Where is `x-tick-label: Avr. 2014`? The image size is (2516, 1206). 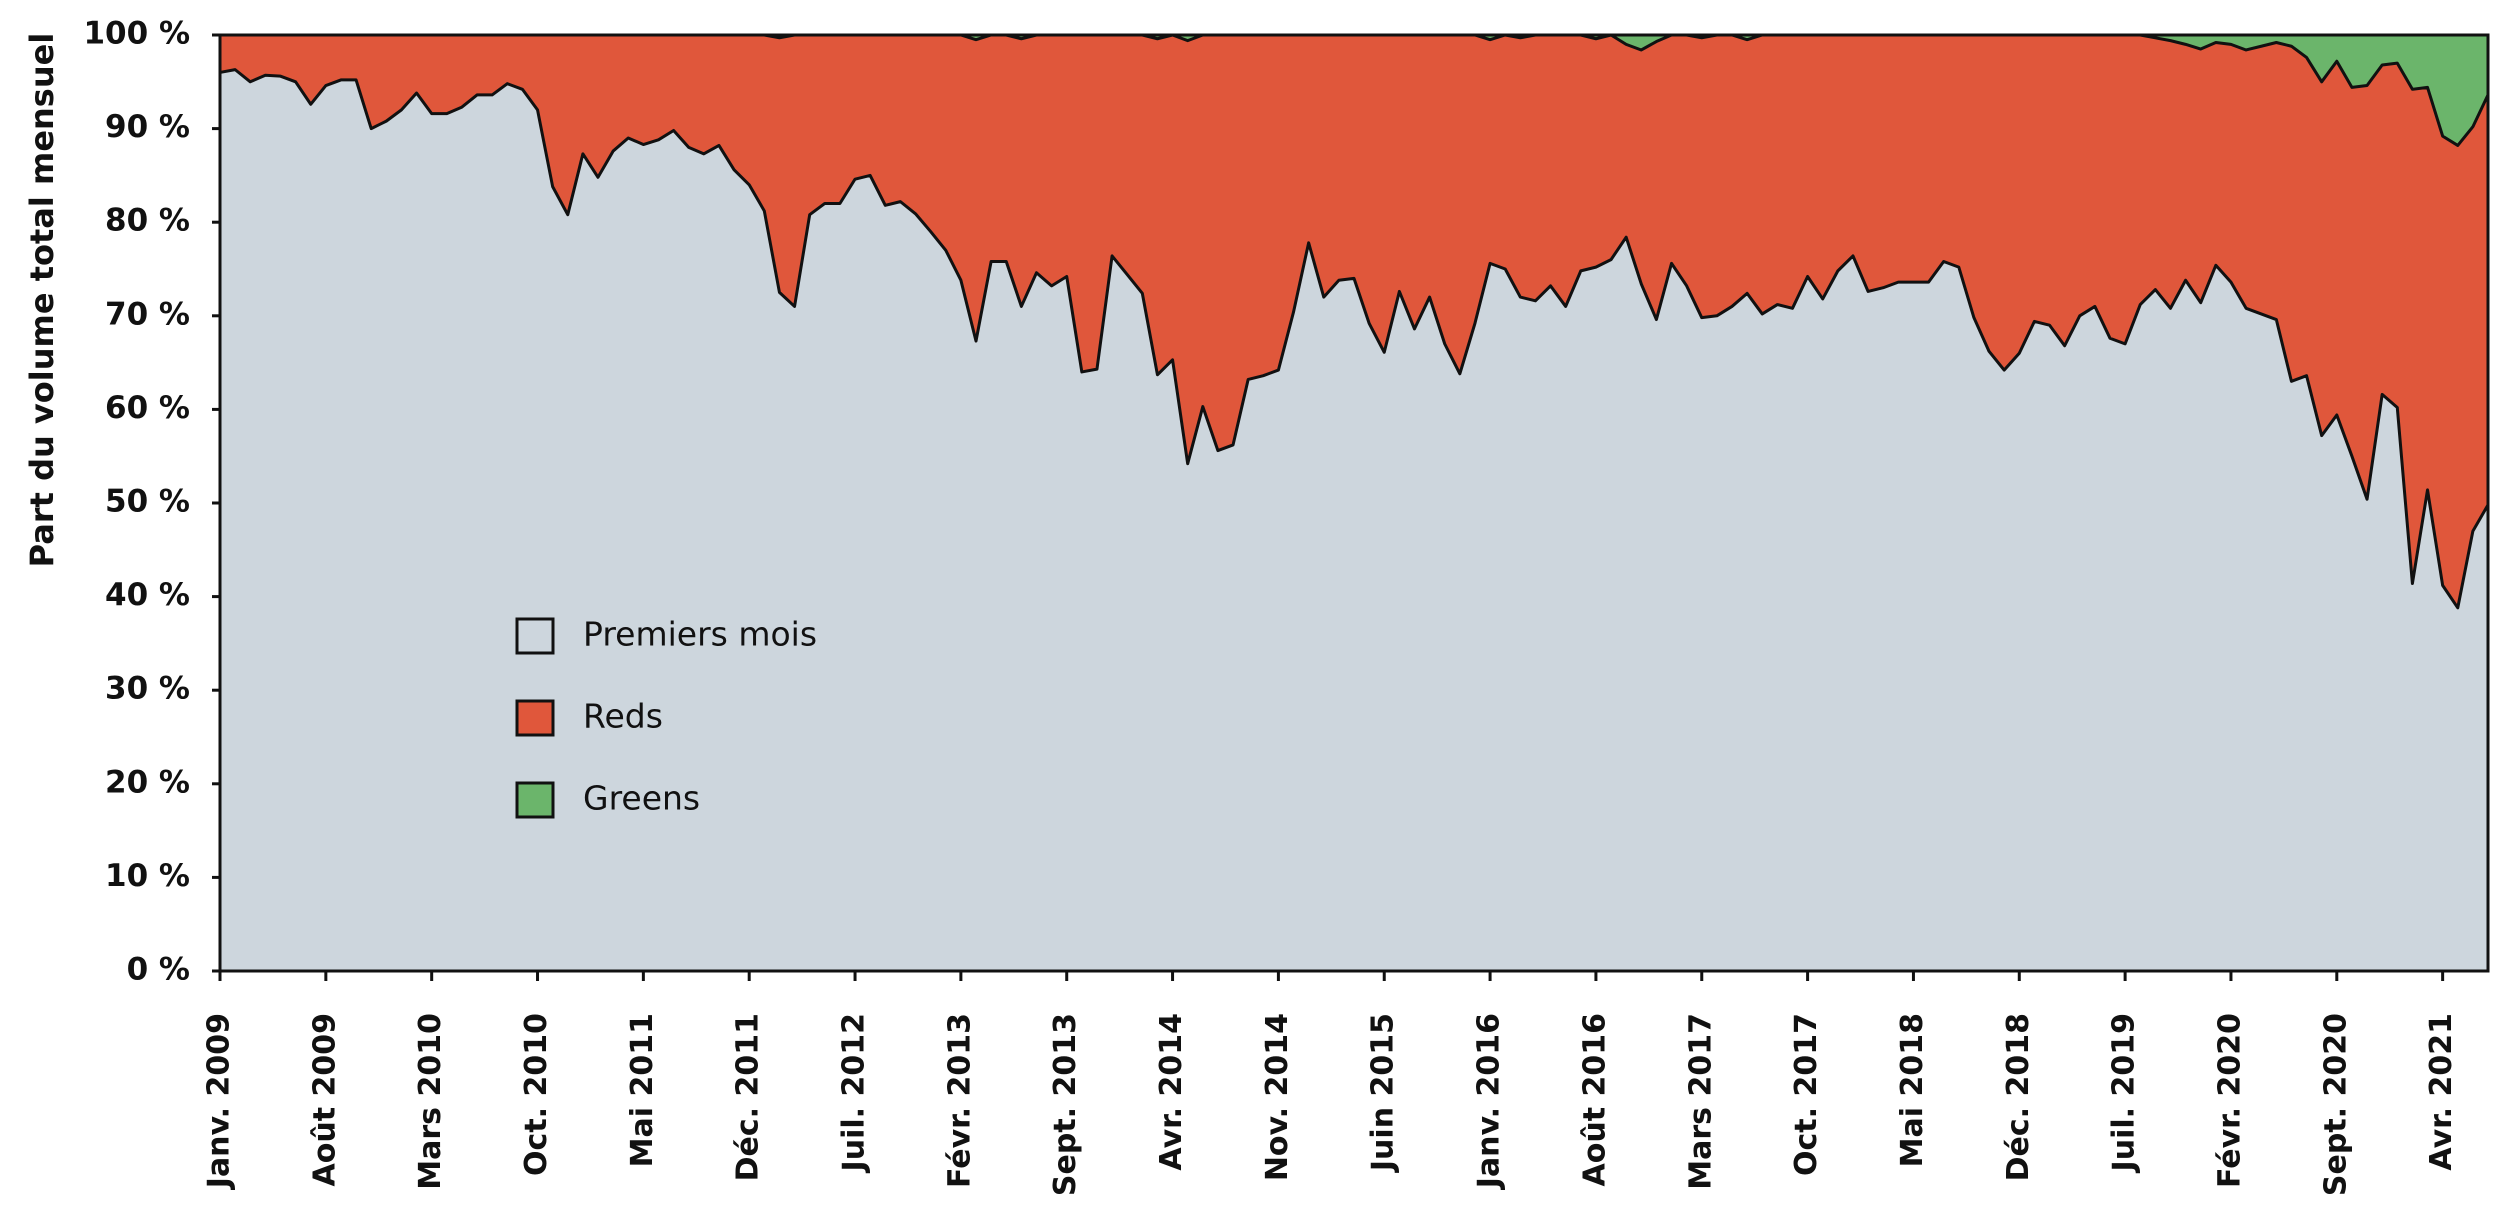
x-tick-label: Avr. 2014 is located at coordinates (1171, 1092).